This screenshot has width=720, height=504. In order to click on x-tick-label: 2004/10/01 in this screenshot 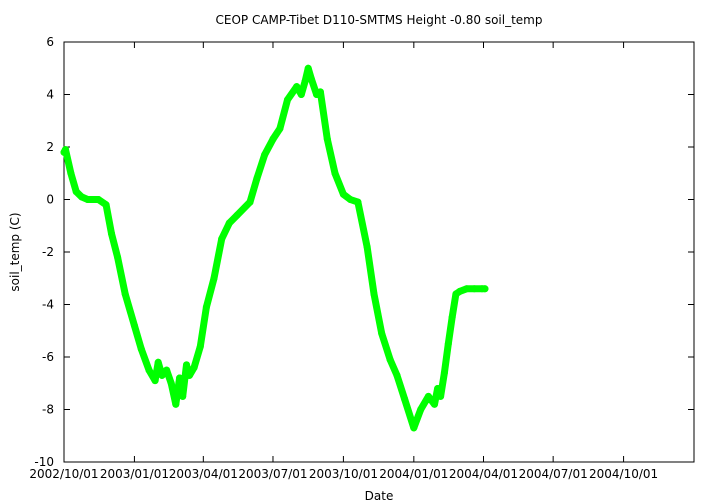, I will do `click(623, 474)`.